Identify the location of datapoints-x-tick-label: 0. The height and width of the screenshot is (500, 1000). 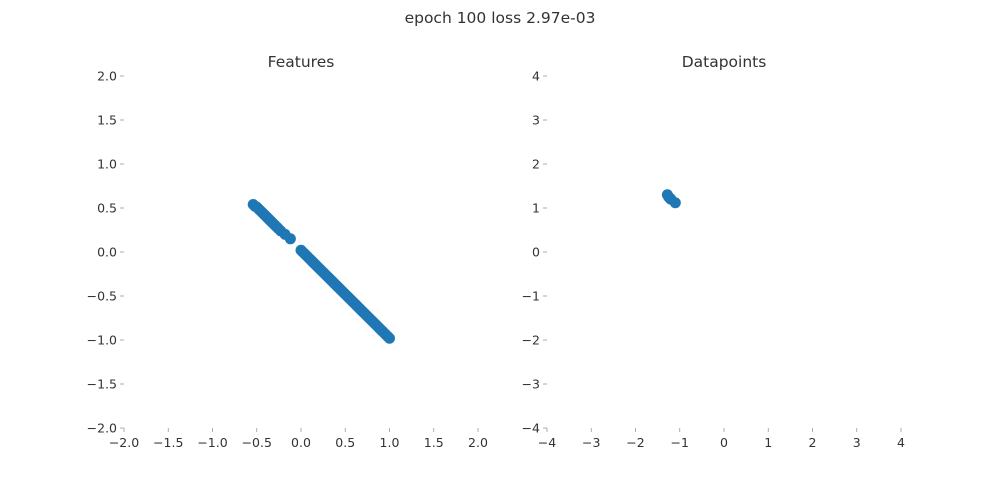
(724, 442).